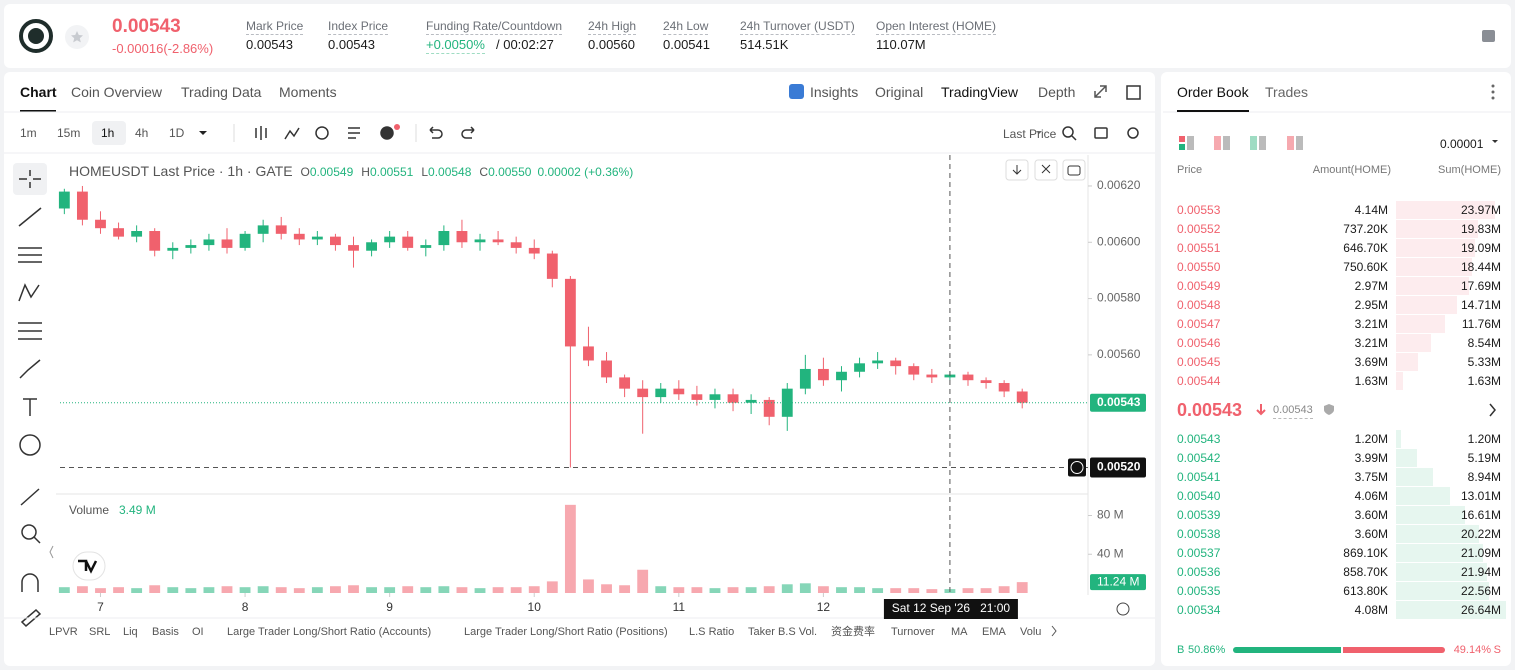 This screenshot has height=670, width=1515. I want to click on chart-tab: Trading Data, so click(221, 92).